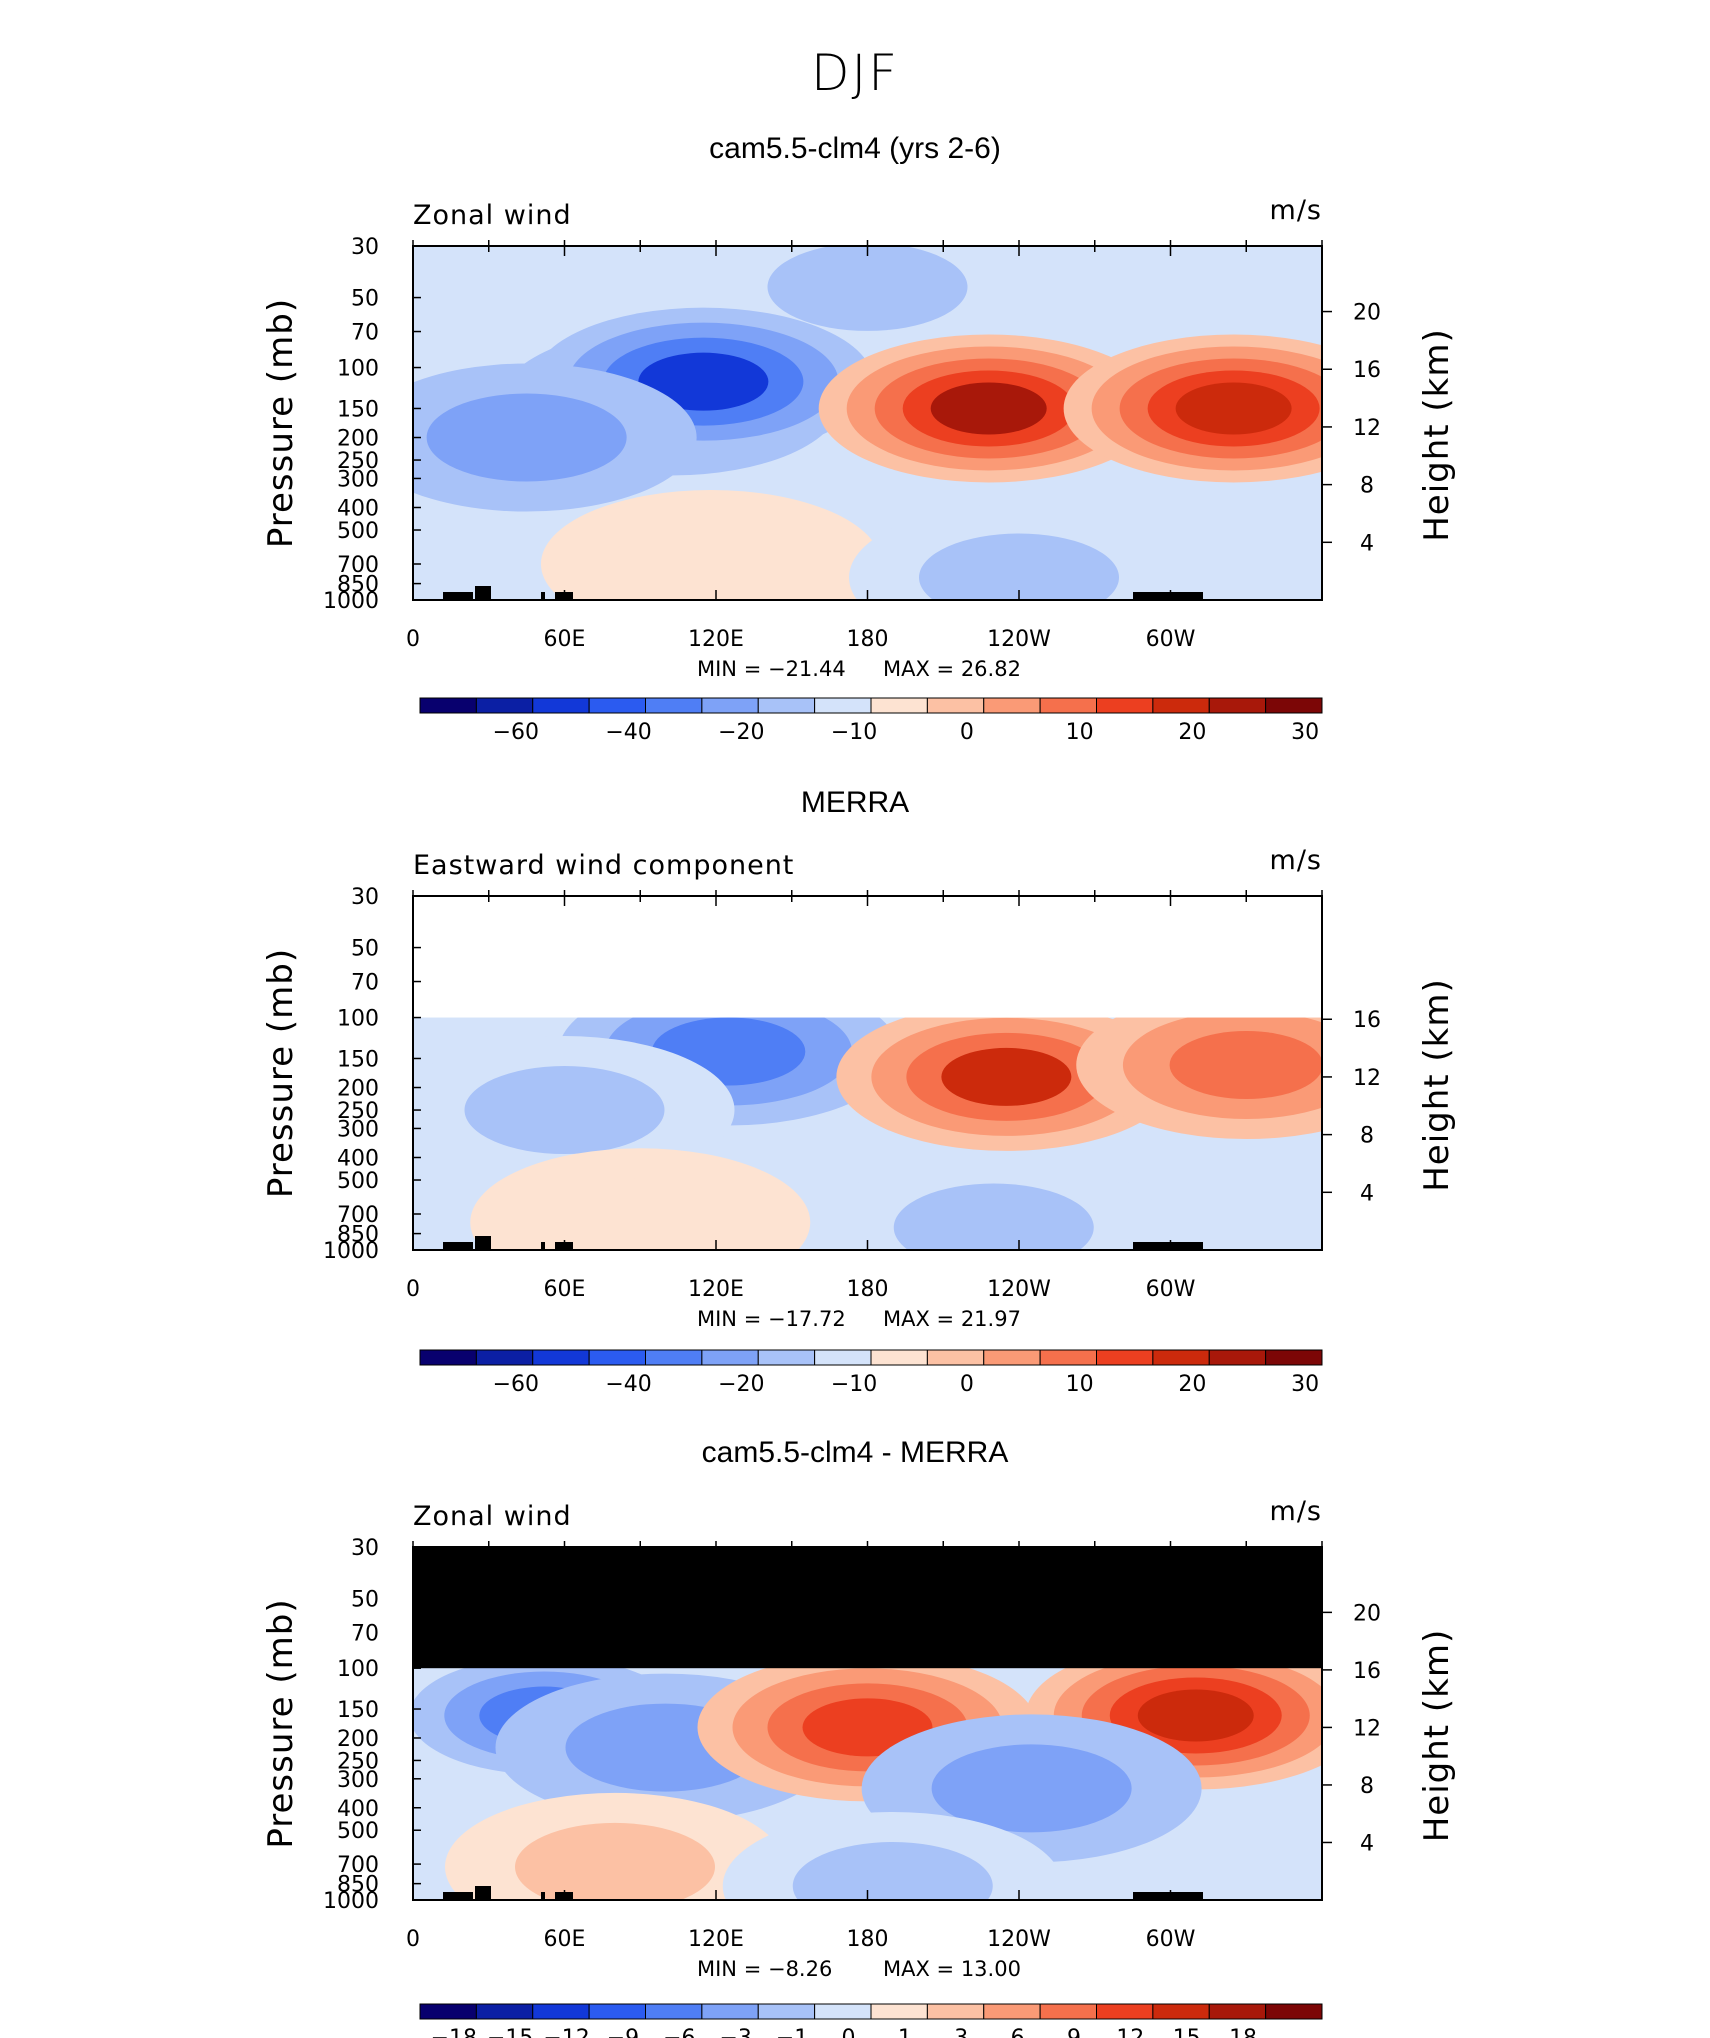 The image size is (1710, 2038). What do you see at coordinates (855, 1452) in the screenshot?
I see `panel-title-difference: cam5.5-clm4 - MERRA` at bounding box center [855, 1452].